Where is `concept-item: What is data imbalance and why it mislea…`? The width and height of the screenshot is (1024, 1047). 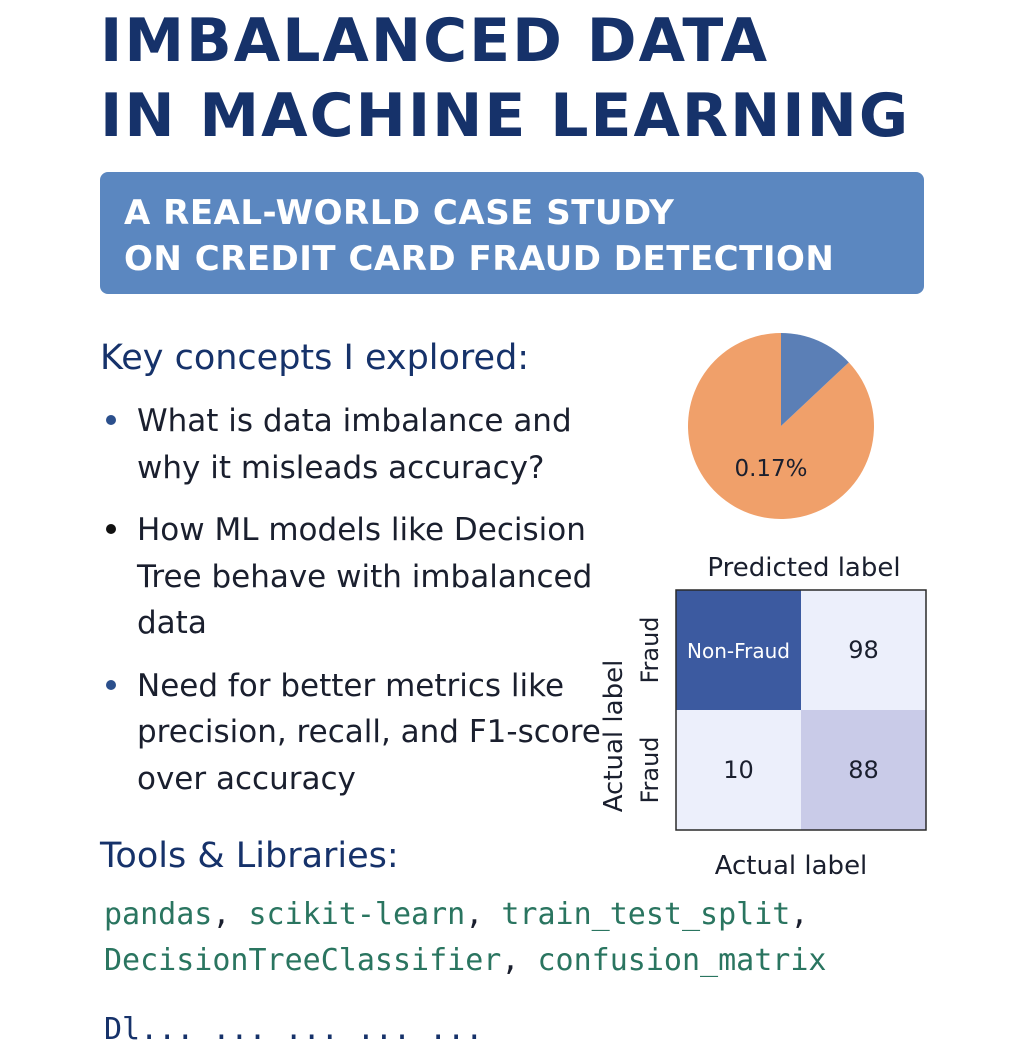 concept-item: What is data imbalance and why it mislea… is located at coordinates (360, 444).